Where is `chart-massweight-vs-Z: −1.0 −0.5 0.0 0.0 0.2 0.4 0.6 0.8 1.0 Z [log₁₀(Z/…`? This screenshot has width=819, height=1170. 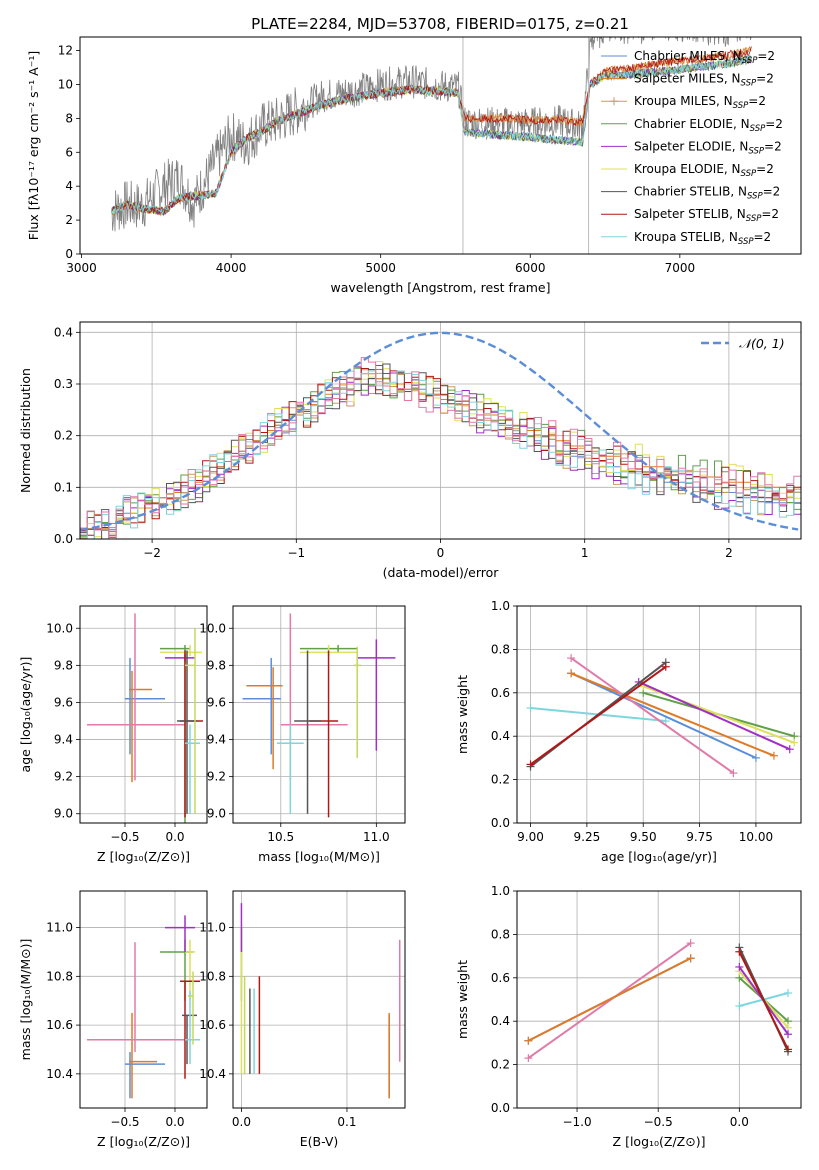
chart-massweight-vs-Z: −1.0 −0.5 0.0 0.0 0.2 0.4 0.6 0.8 1.0 Z [log₁₀(Z/… is located at coordinates (628, 1016).